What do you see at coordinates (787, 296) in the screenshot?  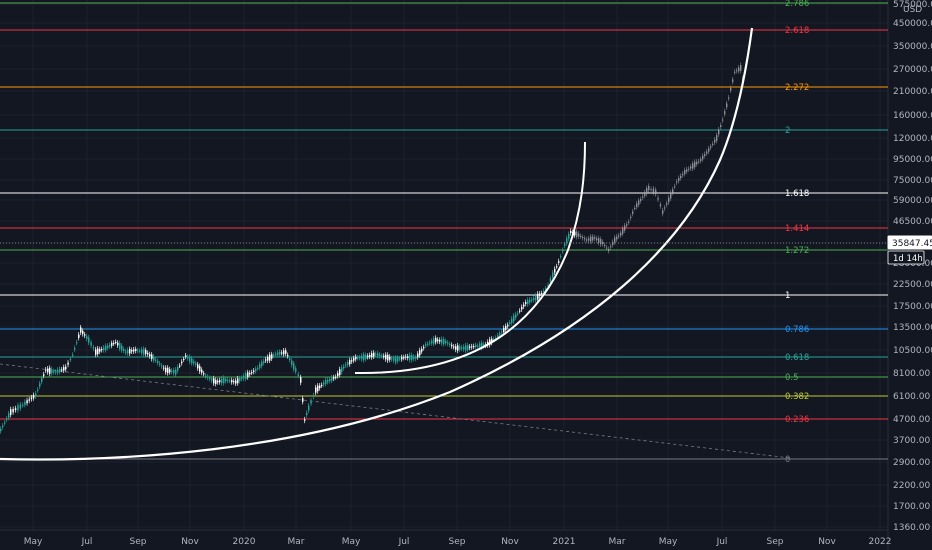 I see `fib-level-label: 1` at bounding box center [787, 296].